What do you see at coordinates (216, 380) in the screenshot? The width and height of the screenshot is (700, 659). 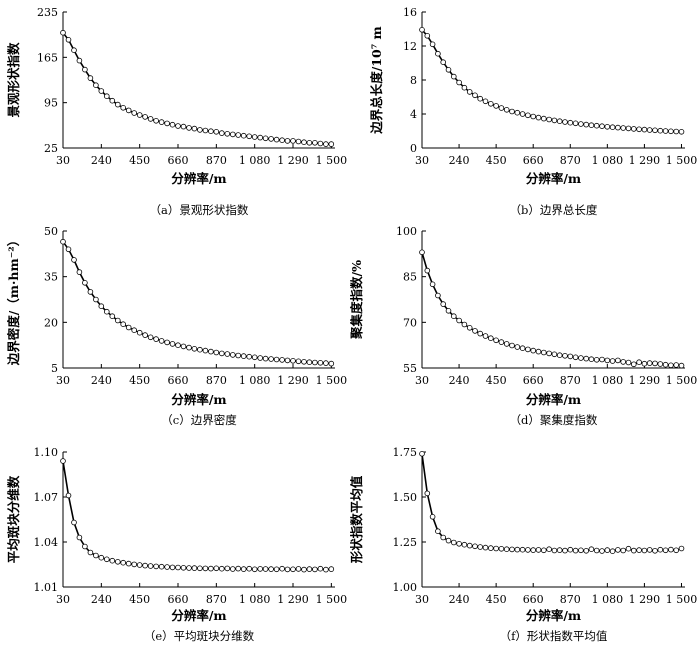 I see `x-tick-label: 870` at bounding box center [216, 380].